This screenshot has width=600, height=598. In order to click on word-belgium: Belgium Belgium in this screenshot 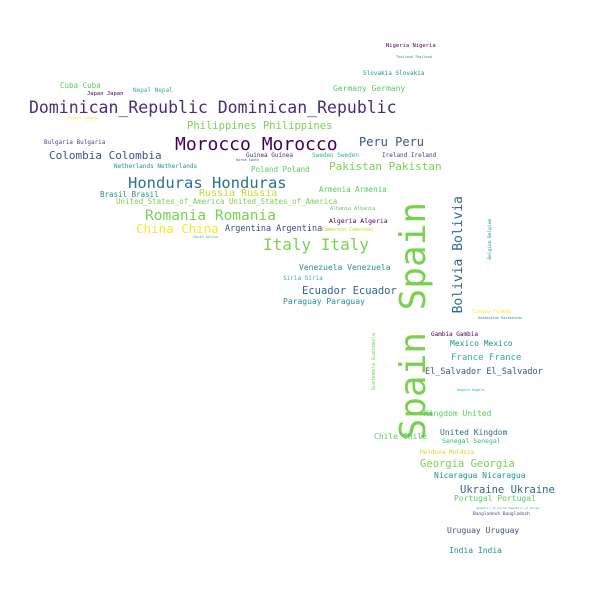, I will do `click(490, 239)`.